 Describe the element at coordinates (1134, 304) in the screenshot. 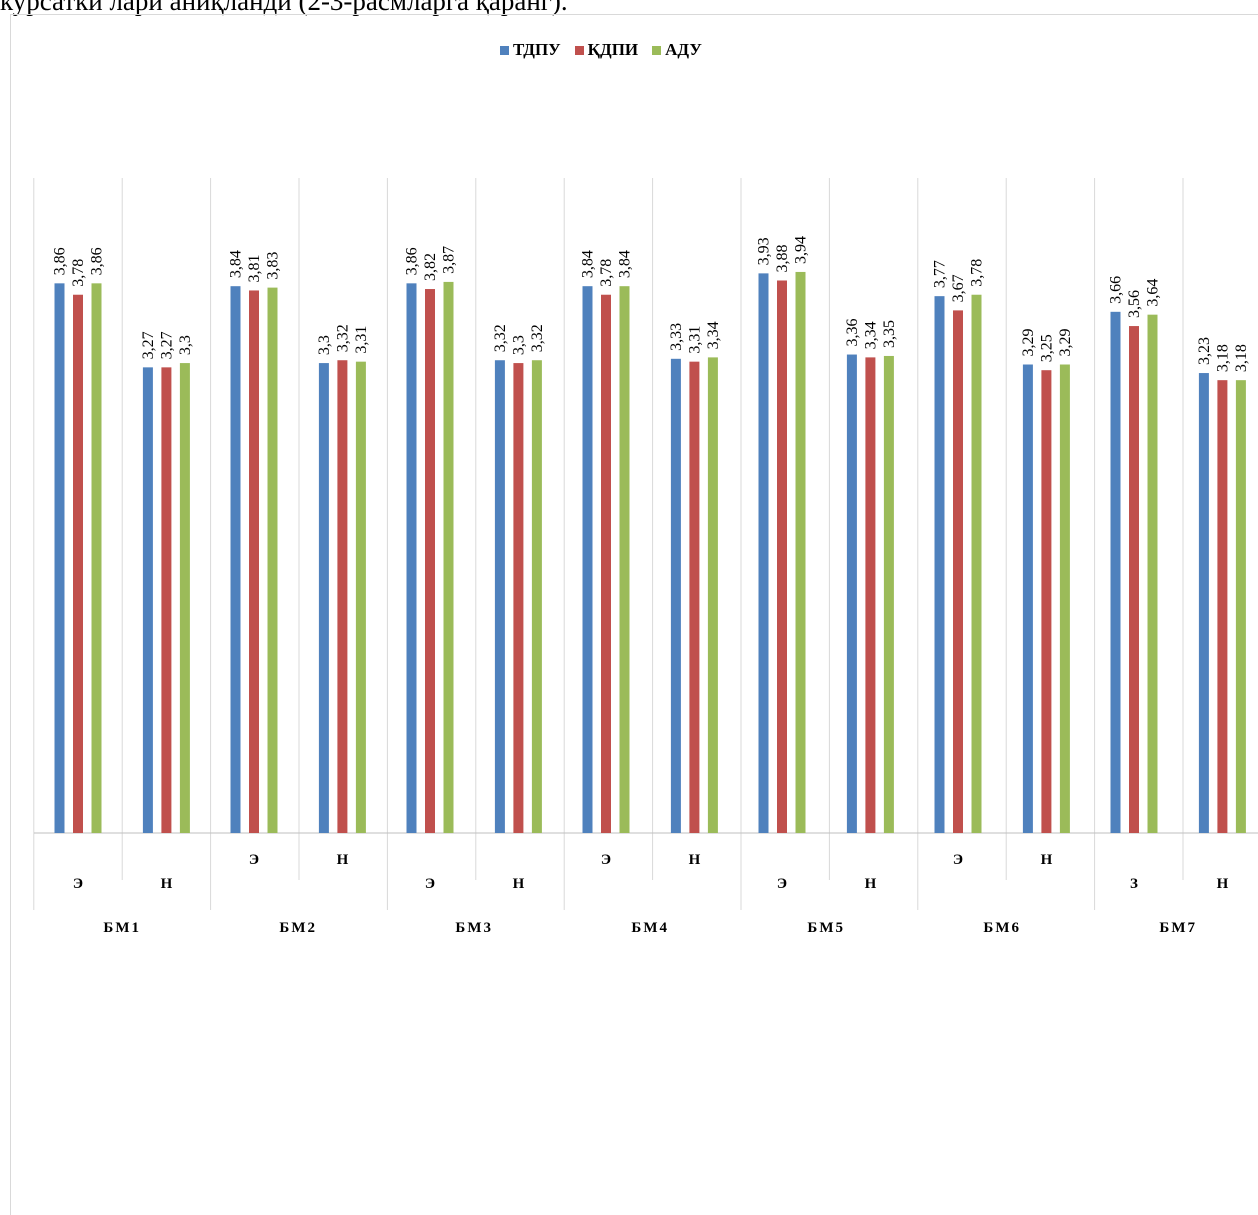

I see `data-label: 3,56` at that location.